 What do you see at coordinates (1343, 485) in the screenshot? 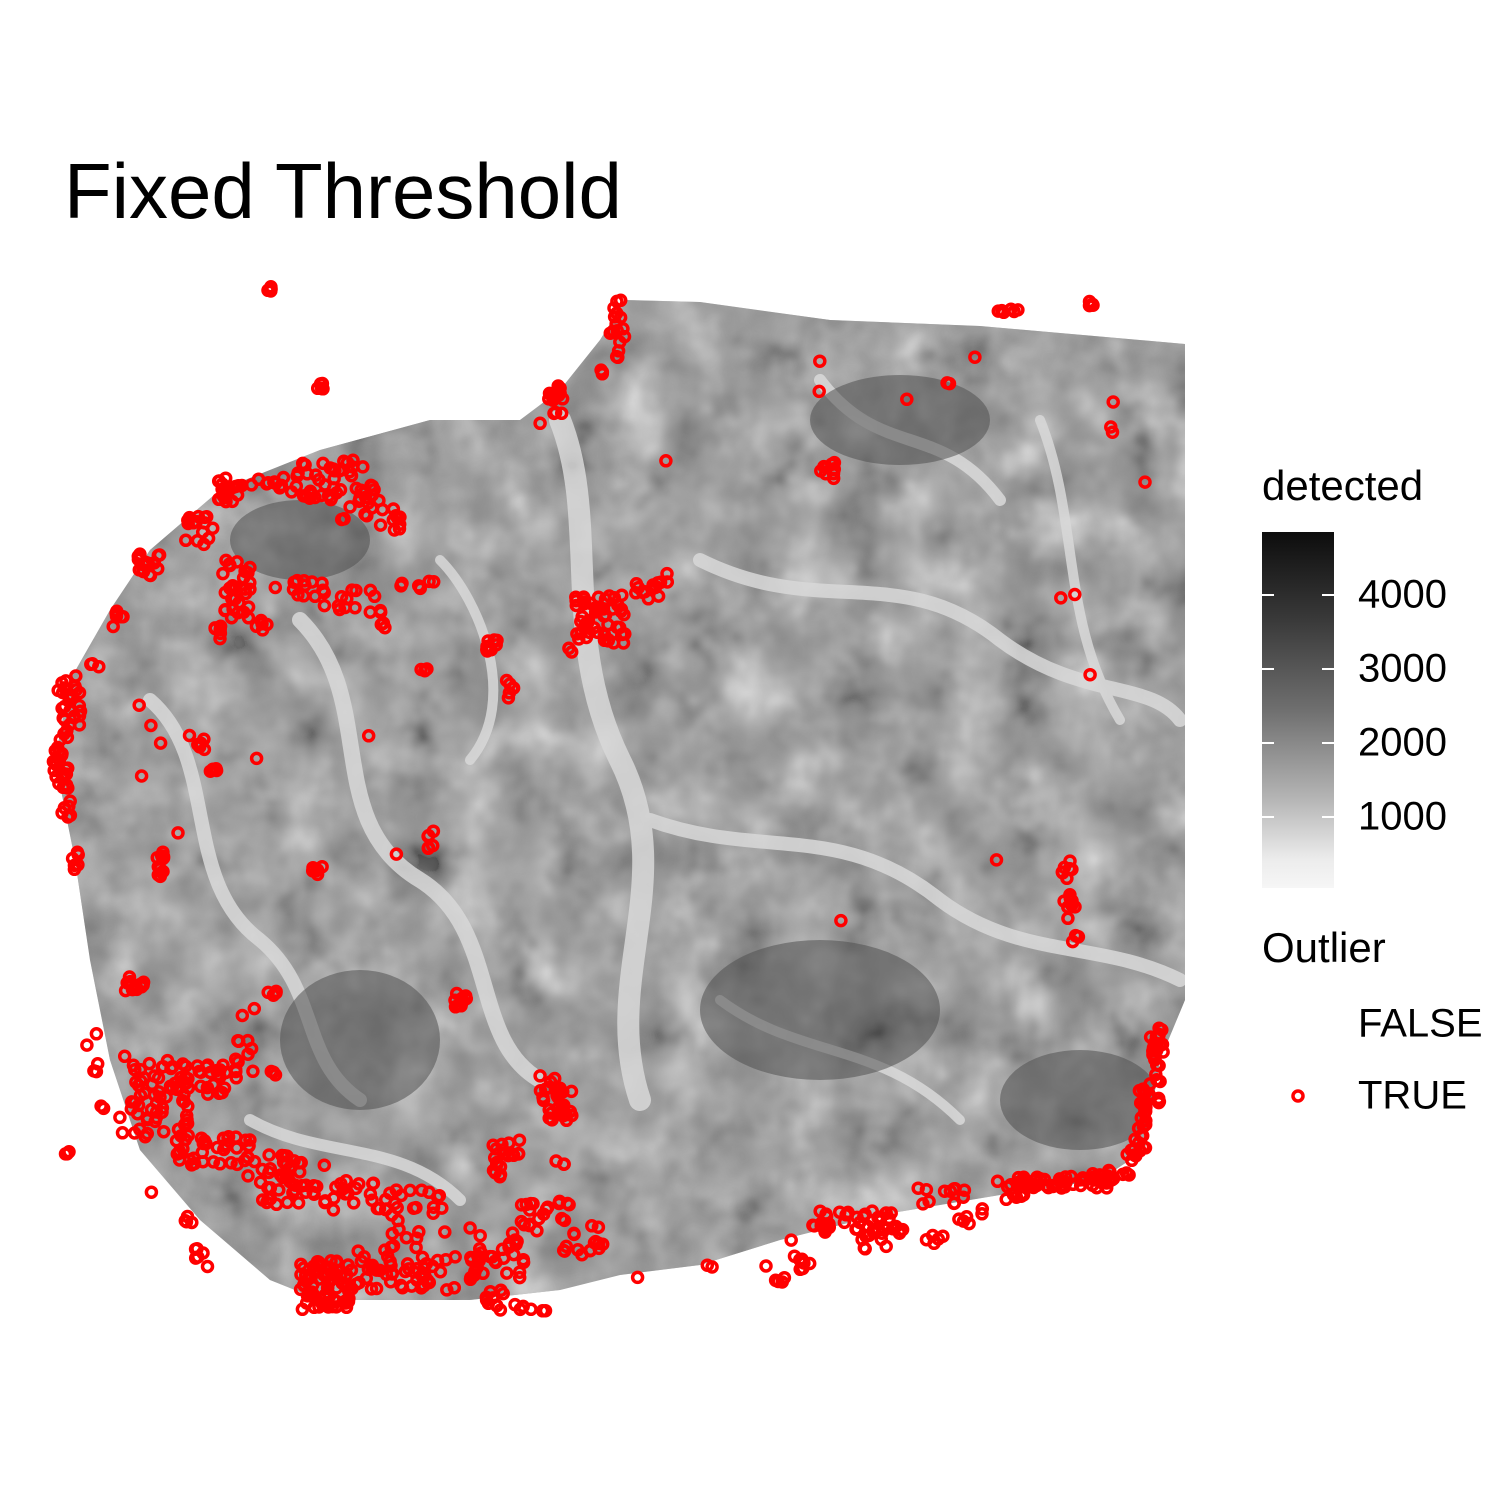
I see `colorbar-title: detected` at bounding box center [1343, 485].